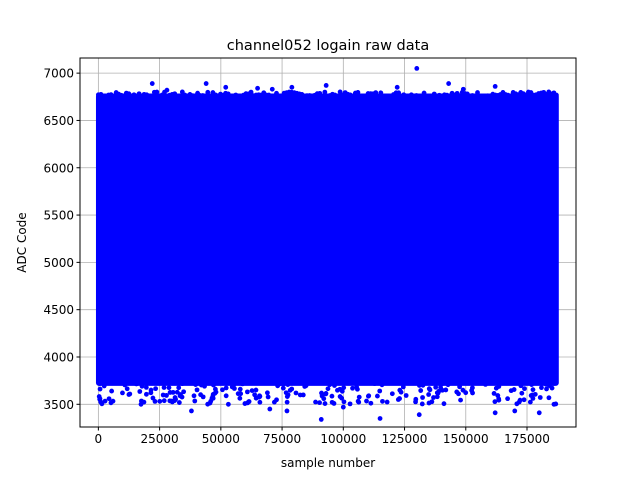 The width and height of the screenshot is (640, 480). What do you see at coordinates (527, 439) in the screenshot?
I see `x-tick-label: 175000` at bounding box center [527, 439].